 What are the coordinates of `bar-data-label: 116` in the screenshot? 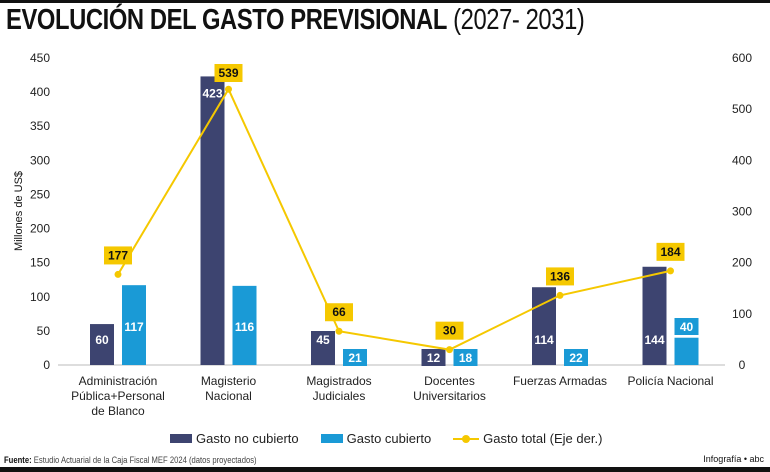 It's located at (245, 327).